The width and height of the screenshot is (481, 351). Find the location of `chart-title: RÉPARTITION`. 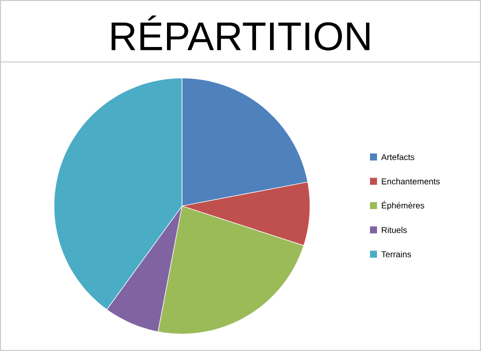

chart-title: RÉPARTITION is located at coordinates (241, 33).